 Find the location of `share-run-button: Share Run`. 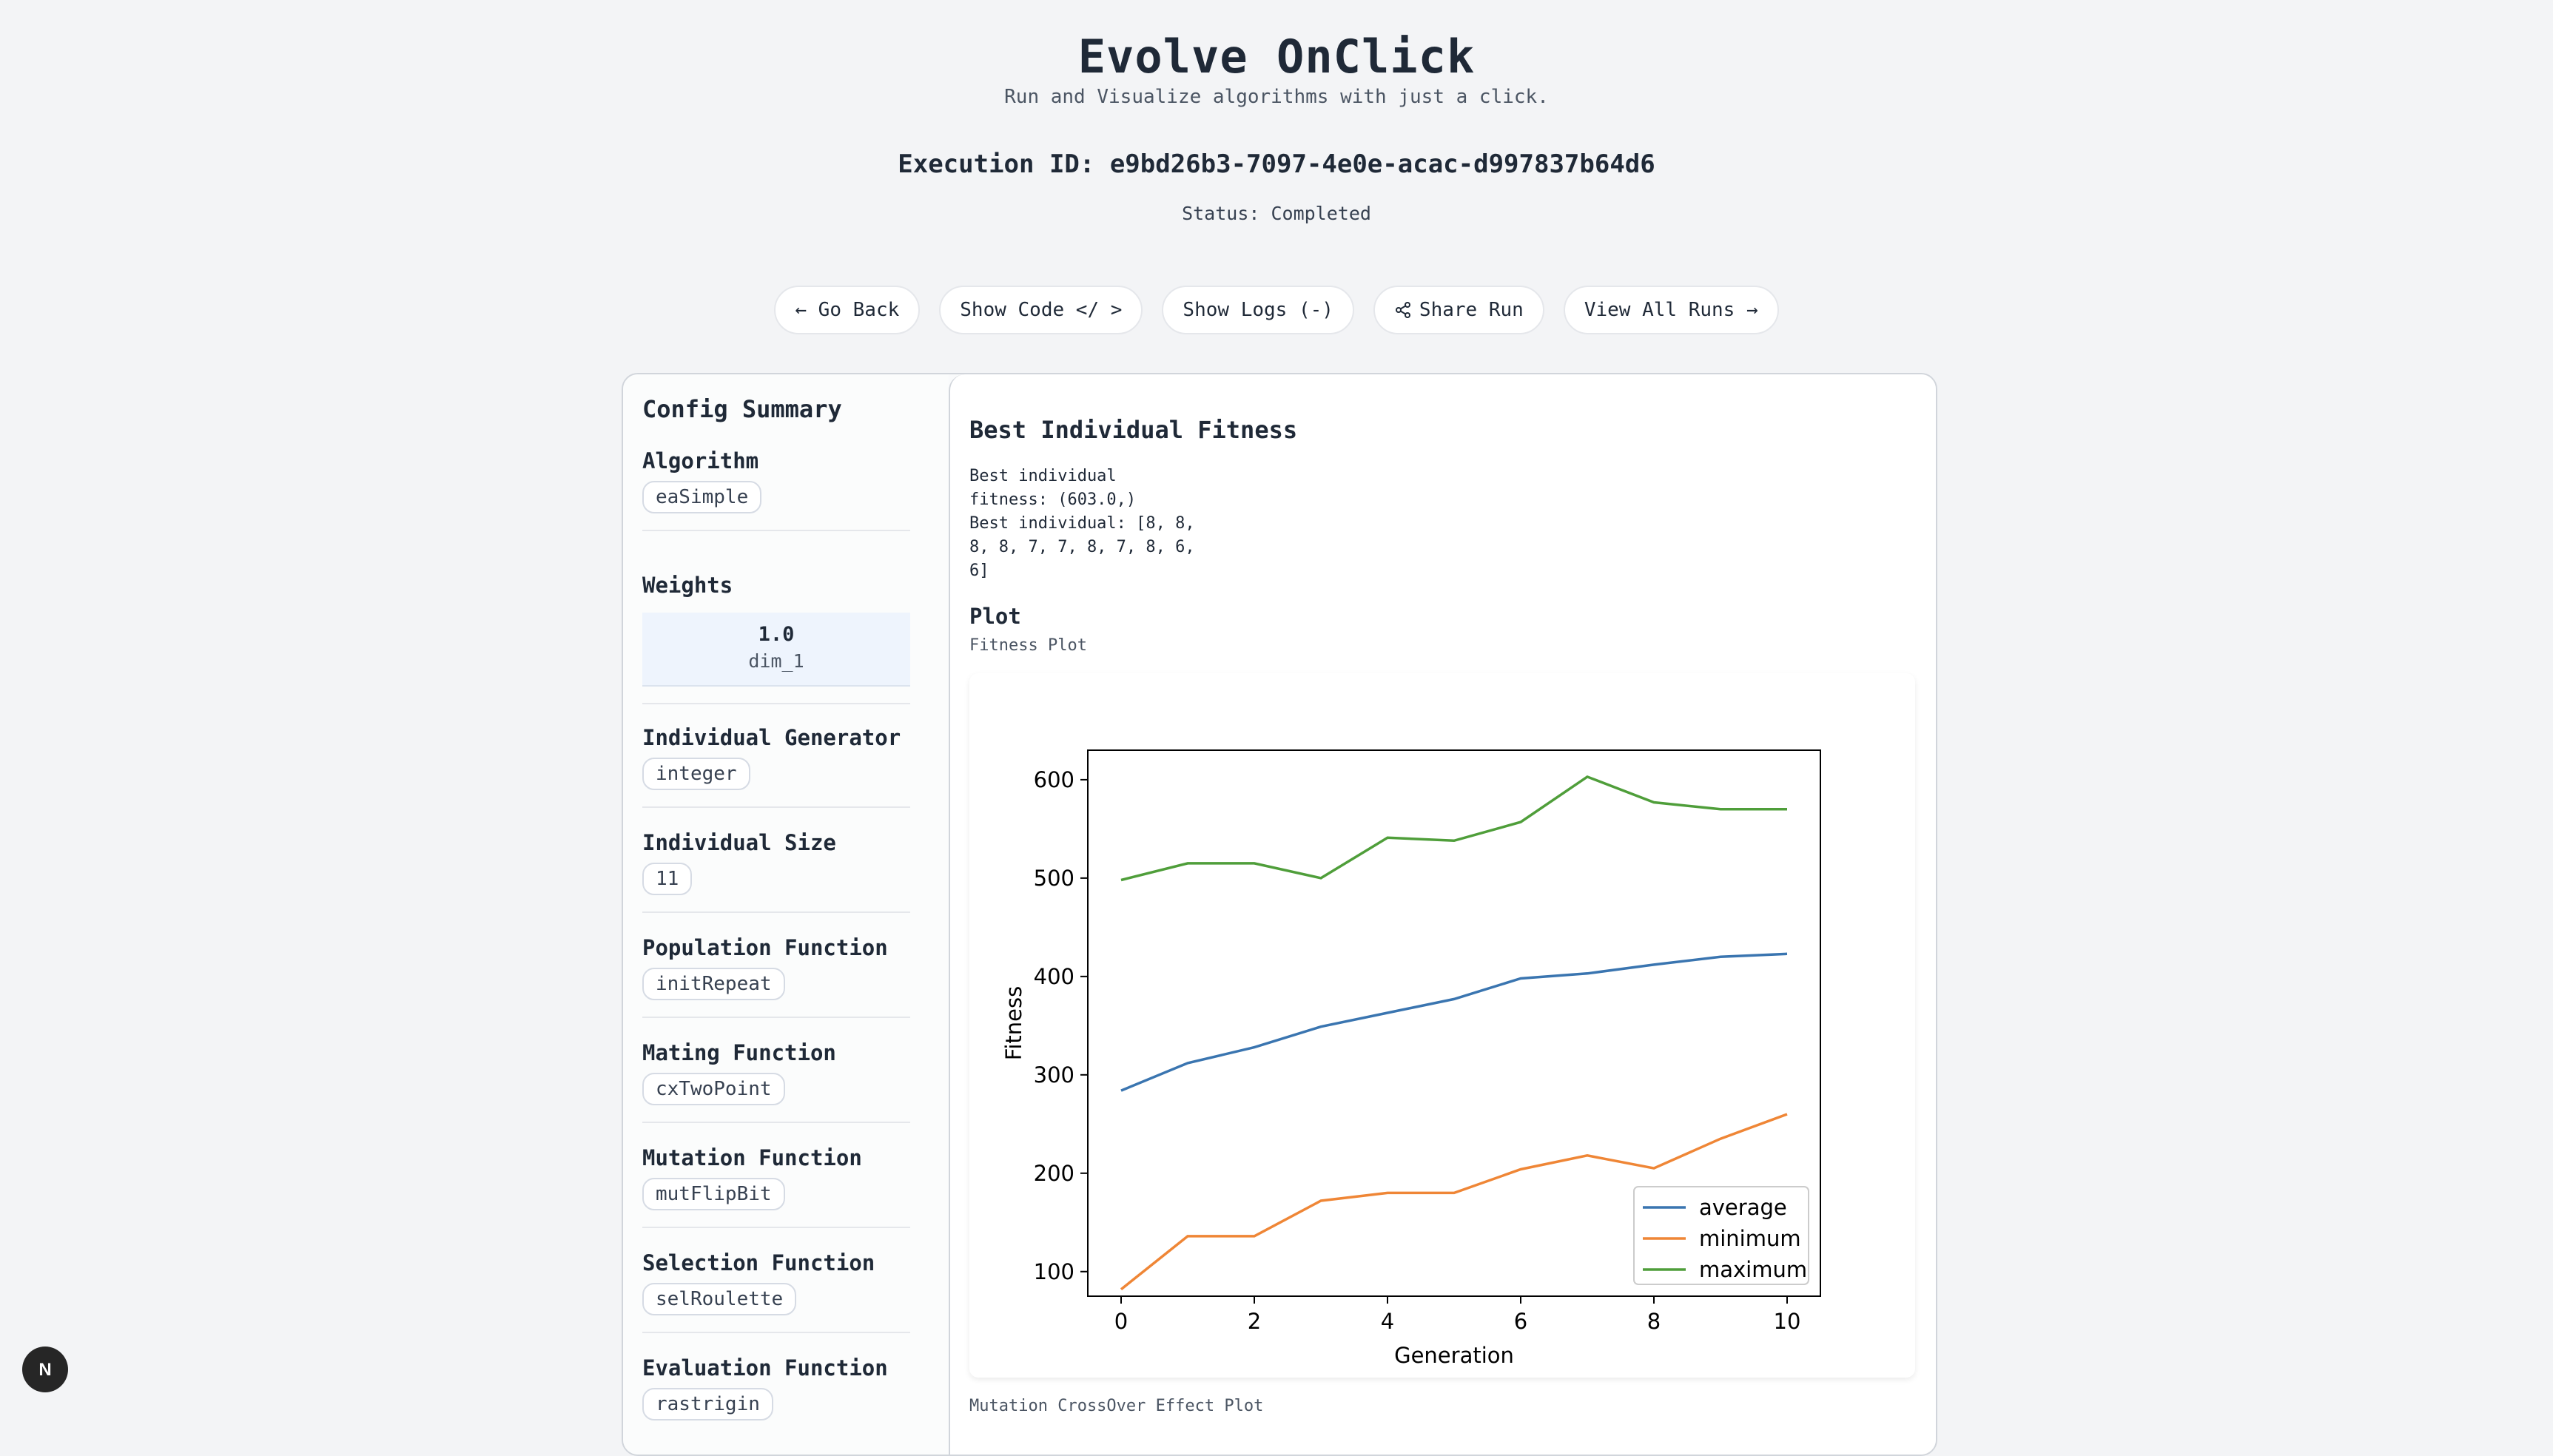

share-run-button: Share Run is located at coordinates (1458, 310).